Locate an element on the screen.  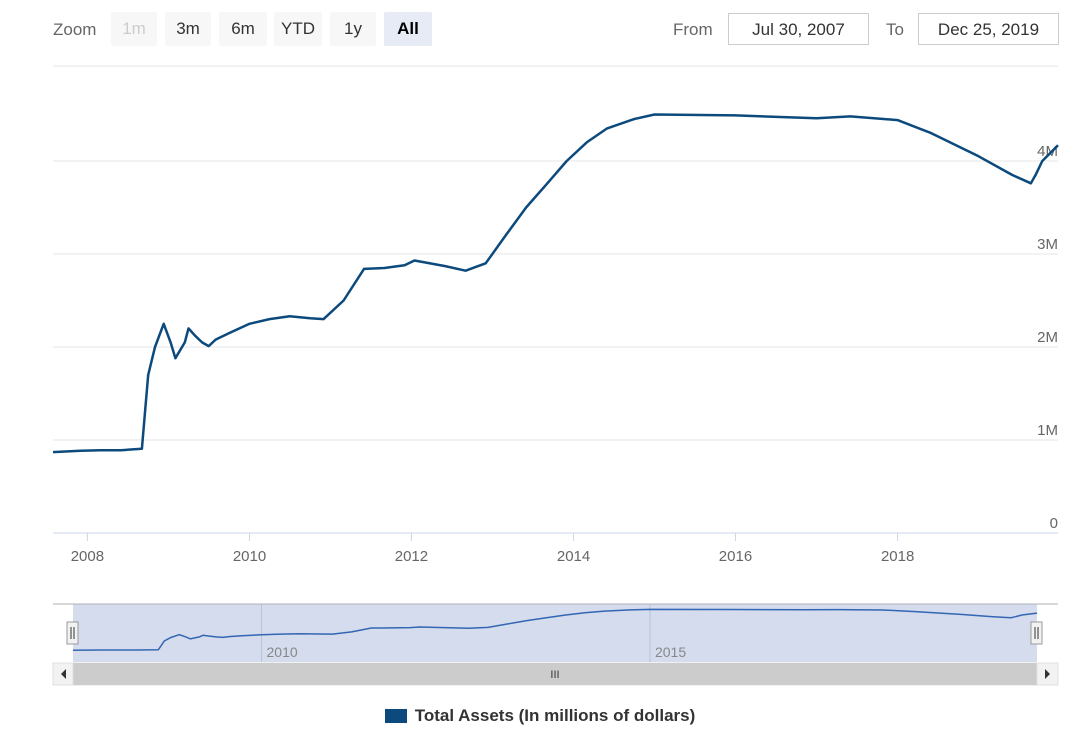
scrollbar: III is located at coordinates (555, 674).